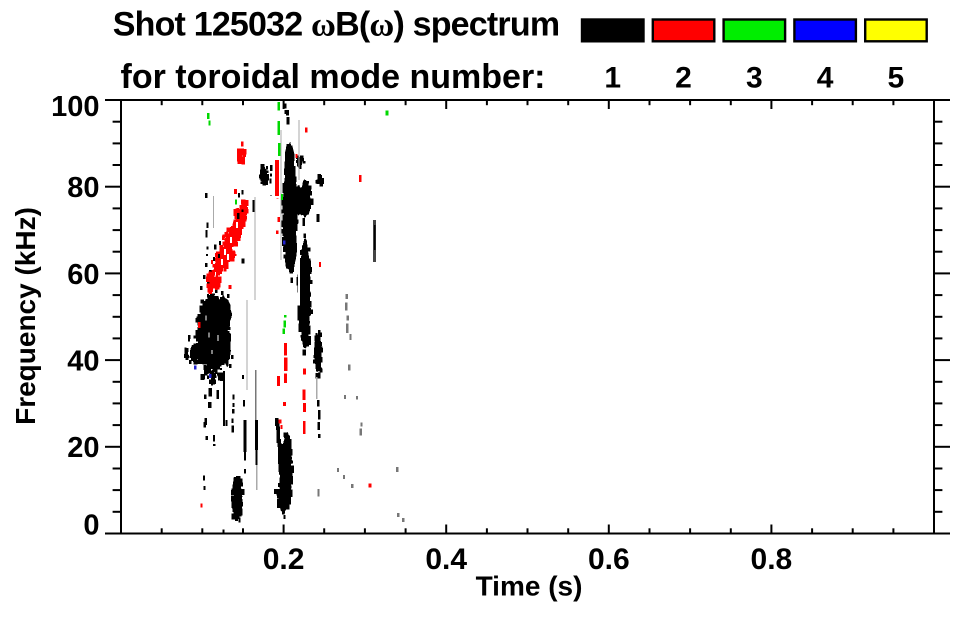  What do you see at coordinates (772, 559) in the screenshot?
I see `svg-text: 0.8` at bounding box center [772, 559].